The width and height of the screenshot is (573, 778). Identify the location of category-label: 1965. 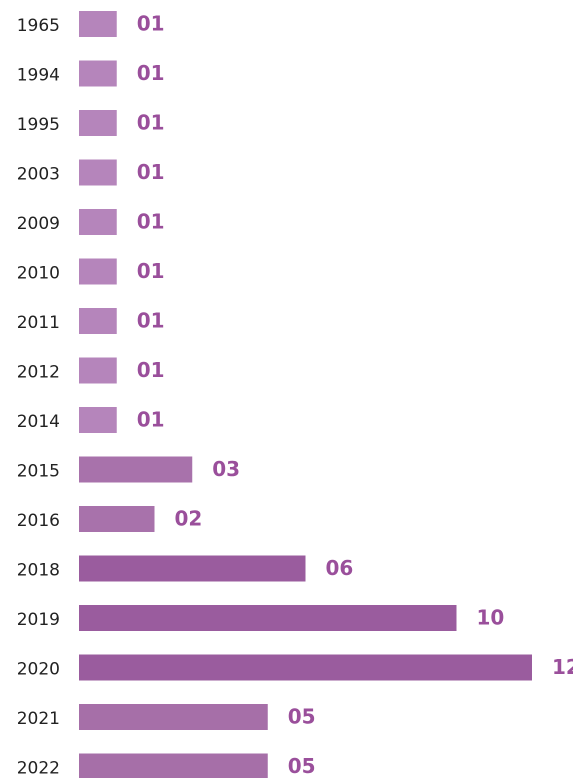
(38, 26).